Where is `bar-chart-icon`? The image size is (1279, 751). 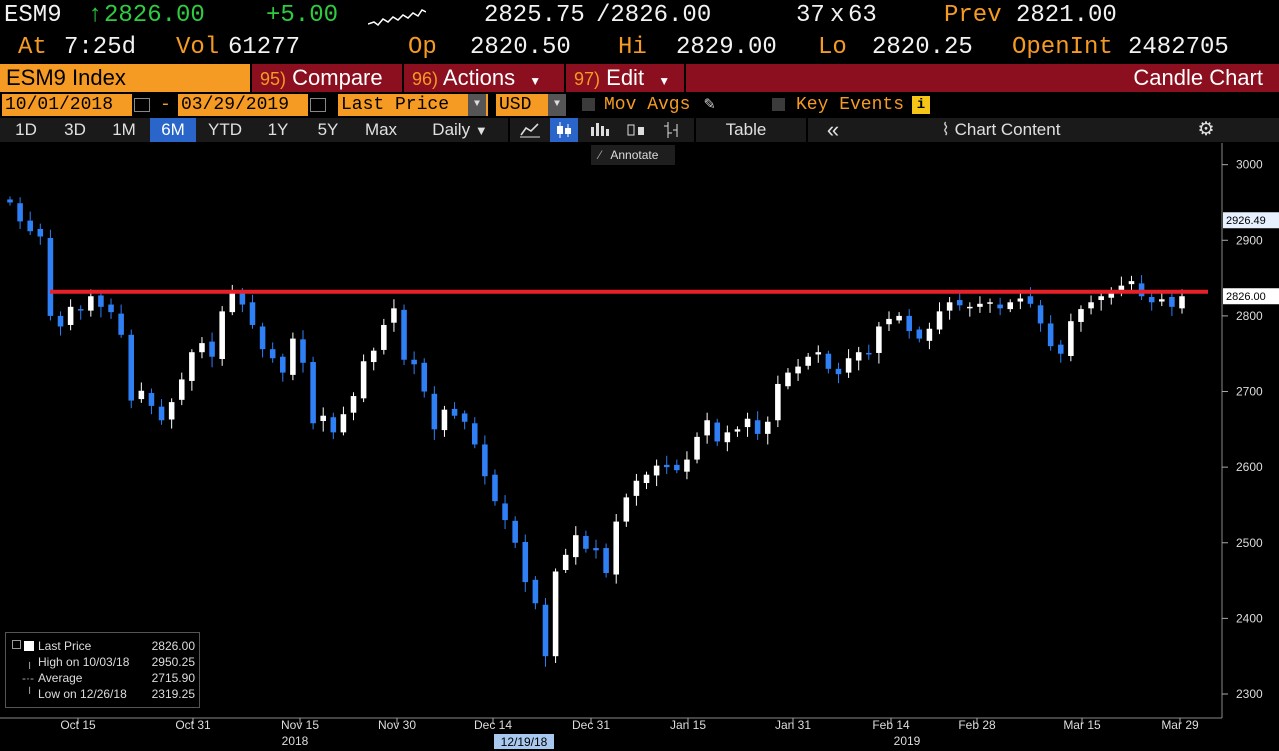
bar-chart-icon is located at coordinates (600, 130).